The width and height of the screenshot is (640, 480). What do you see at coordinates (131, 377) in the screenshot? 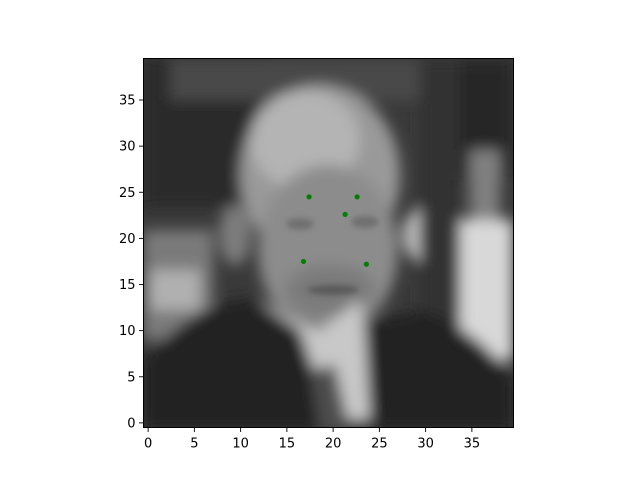
I see `y-tick-label: 5` at bounding box center [131, 377].